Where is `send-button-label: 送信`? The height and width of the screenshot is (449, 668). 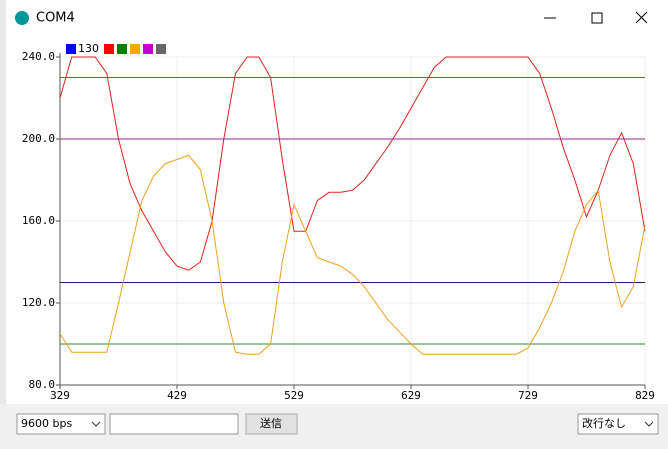 send-button-label: 送信 is located at coordinates (271, 423).